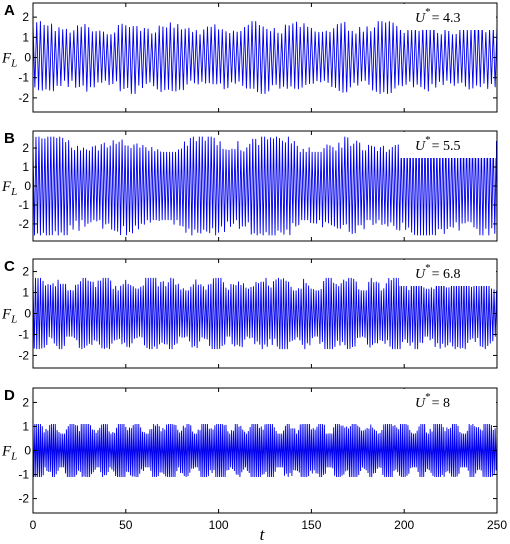 The width and height of the screenshot is (510, 544). Describe the element at coordinates (311, 525) in the screenshot. I see `x-tick-label: 150` at that location.